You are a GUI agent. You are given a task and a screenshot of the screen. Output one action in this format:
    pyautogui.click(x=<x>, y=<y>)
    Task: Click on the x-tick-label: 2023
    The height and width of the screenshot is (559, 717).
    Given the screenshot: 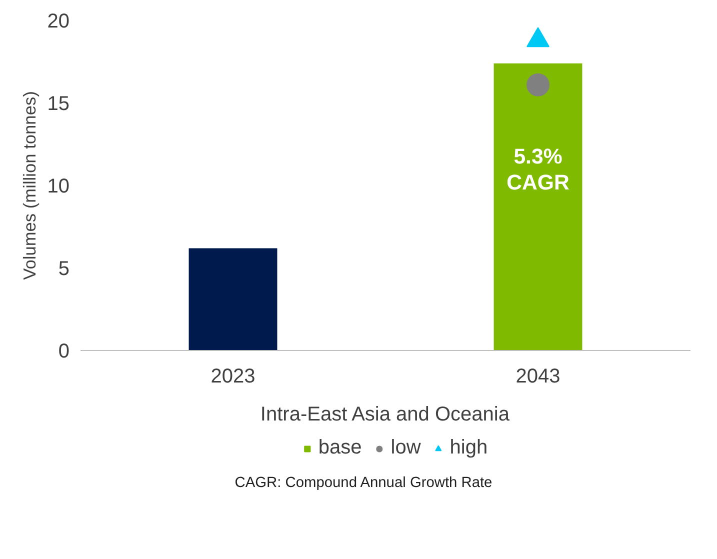 What is the action you would take?
    pyautogui.click(x=233, y=377)
    